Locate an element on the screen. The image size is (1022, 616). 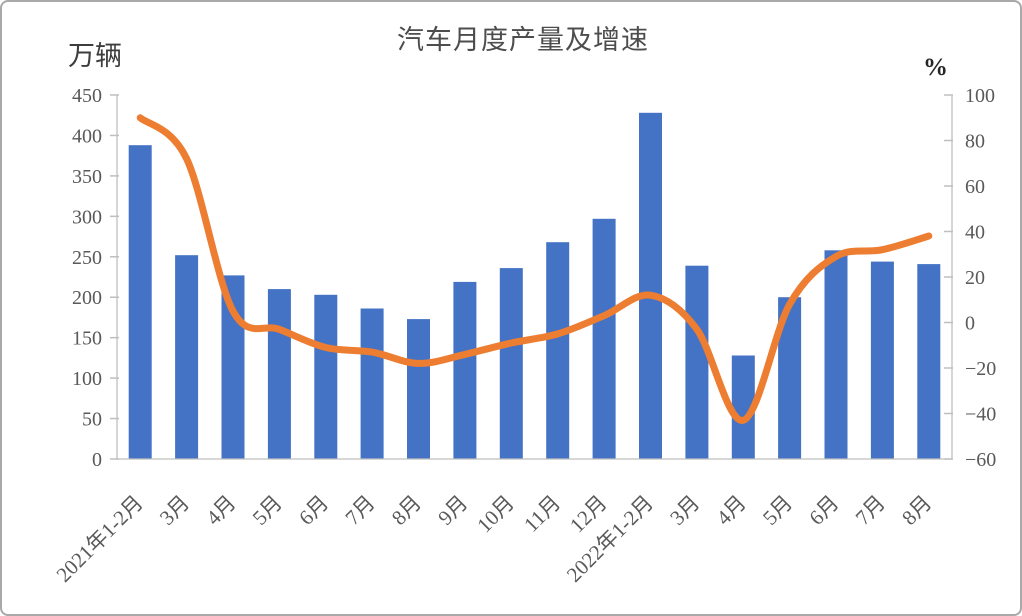
right-axis-tick-label: 80 is located at coordinates (975, 142).